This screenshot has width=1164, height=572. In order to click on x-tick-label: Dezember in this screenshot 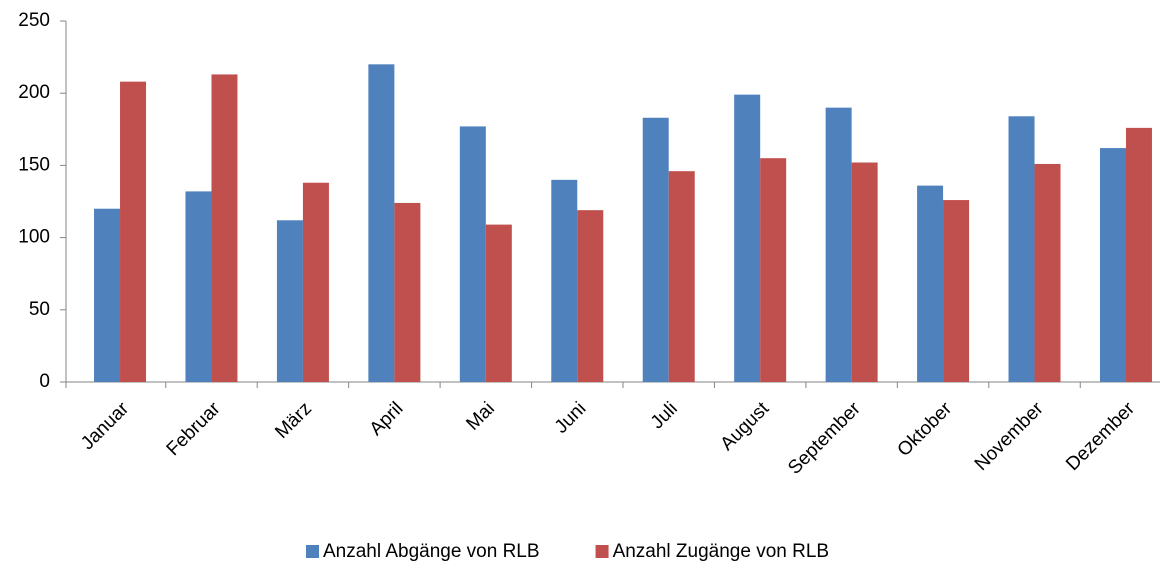, I will do `click(1100, 436)`.